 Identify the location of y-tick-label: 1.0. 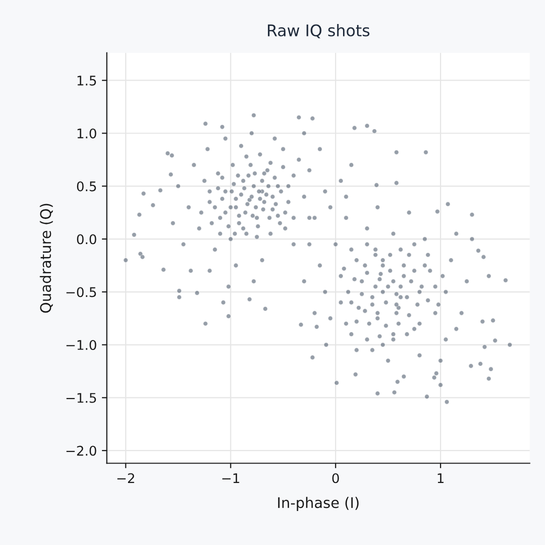
(87, 133).